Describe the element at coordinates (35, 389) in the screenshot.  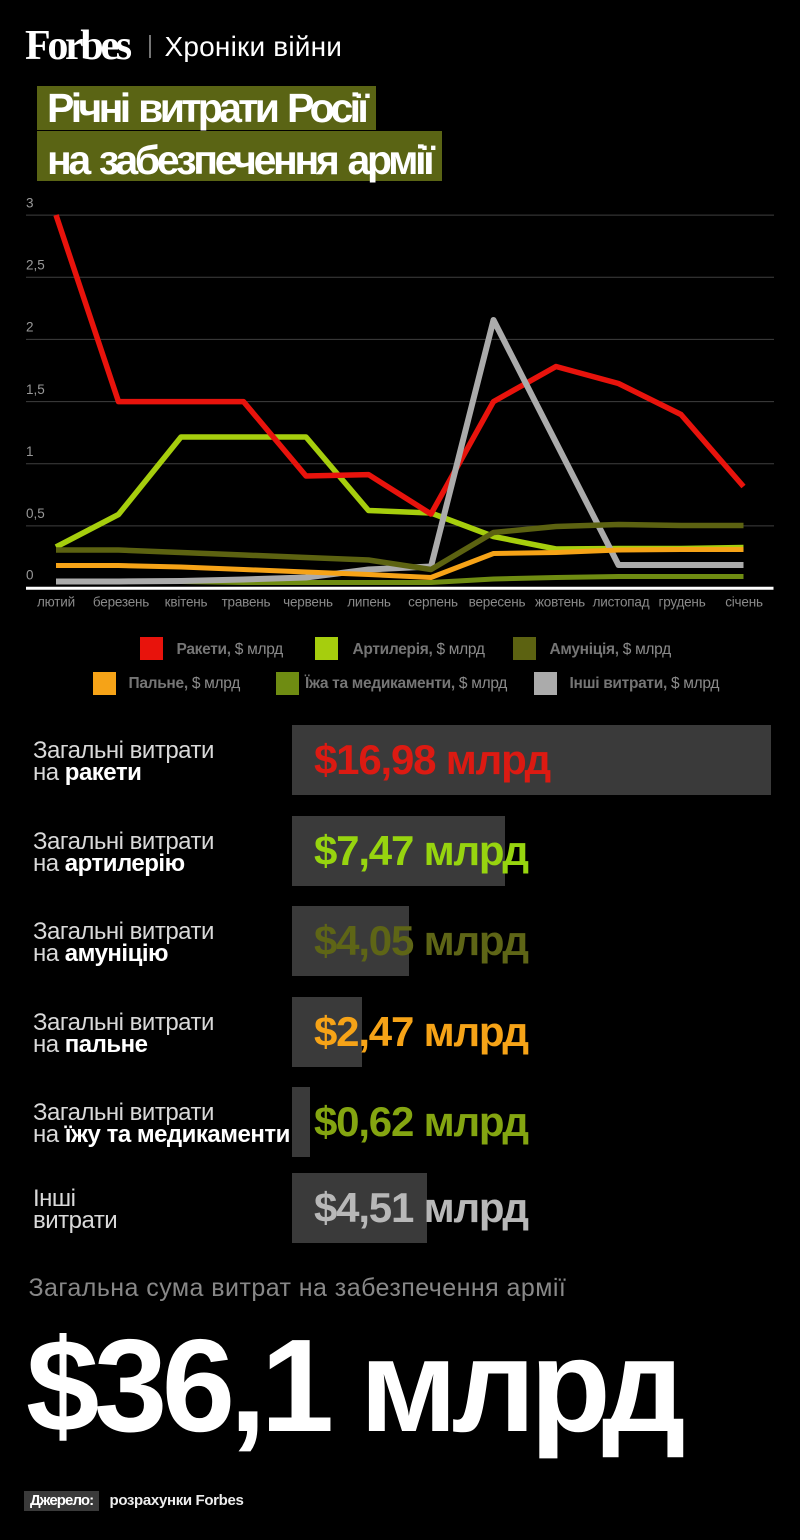
I see `svg-text: 1,5` at that location.